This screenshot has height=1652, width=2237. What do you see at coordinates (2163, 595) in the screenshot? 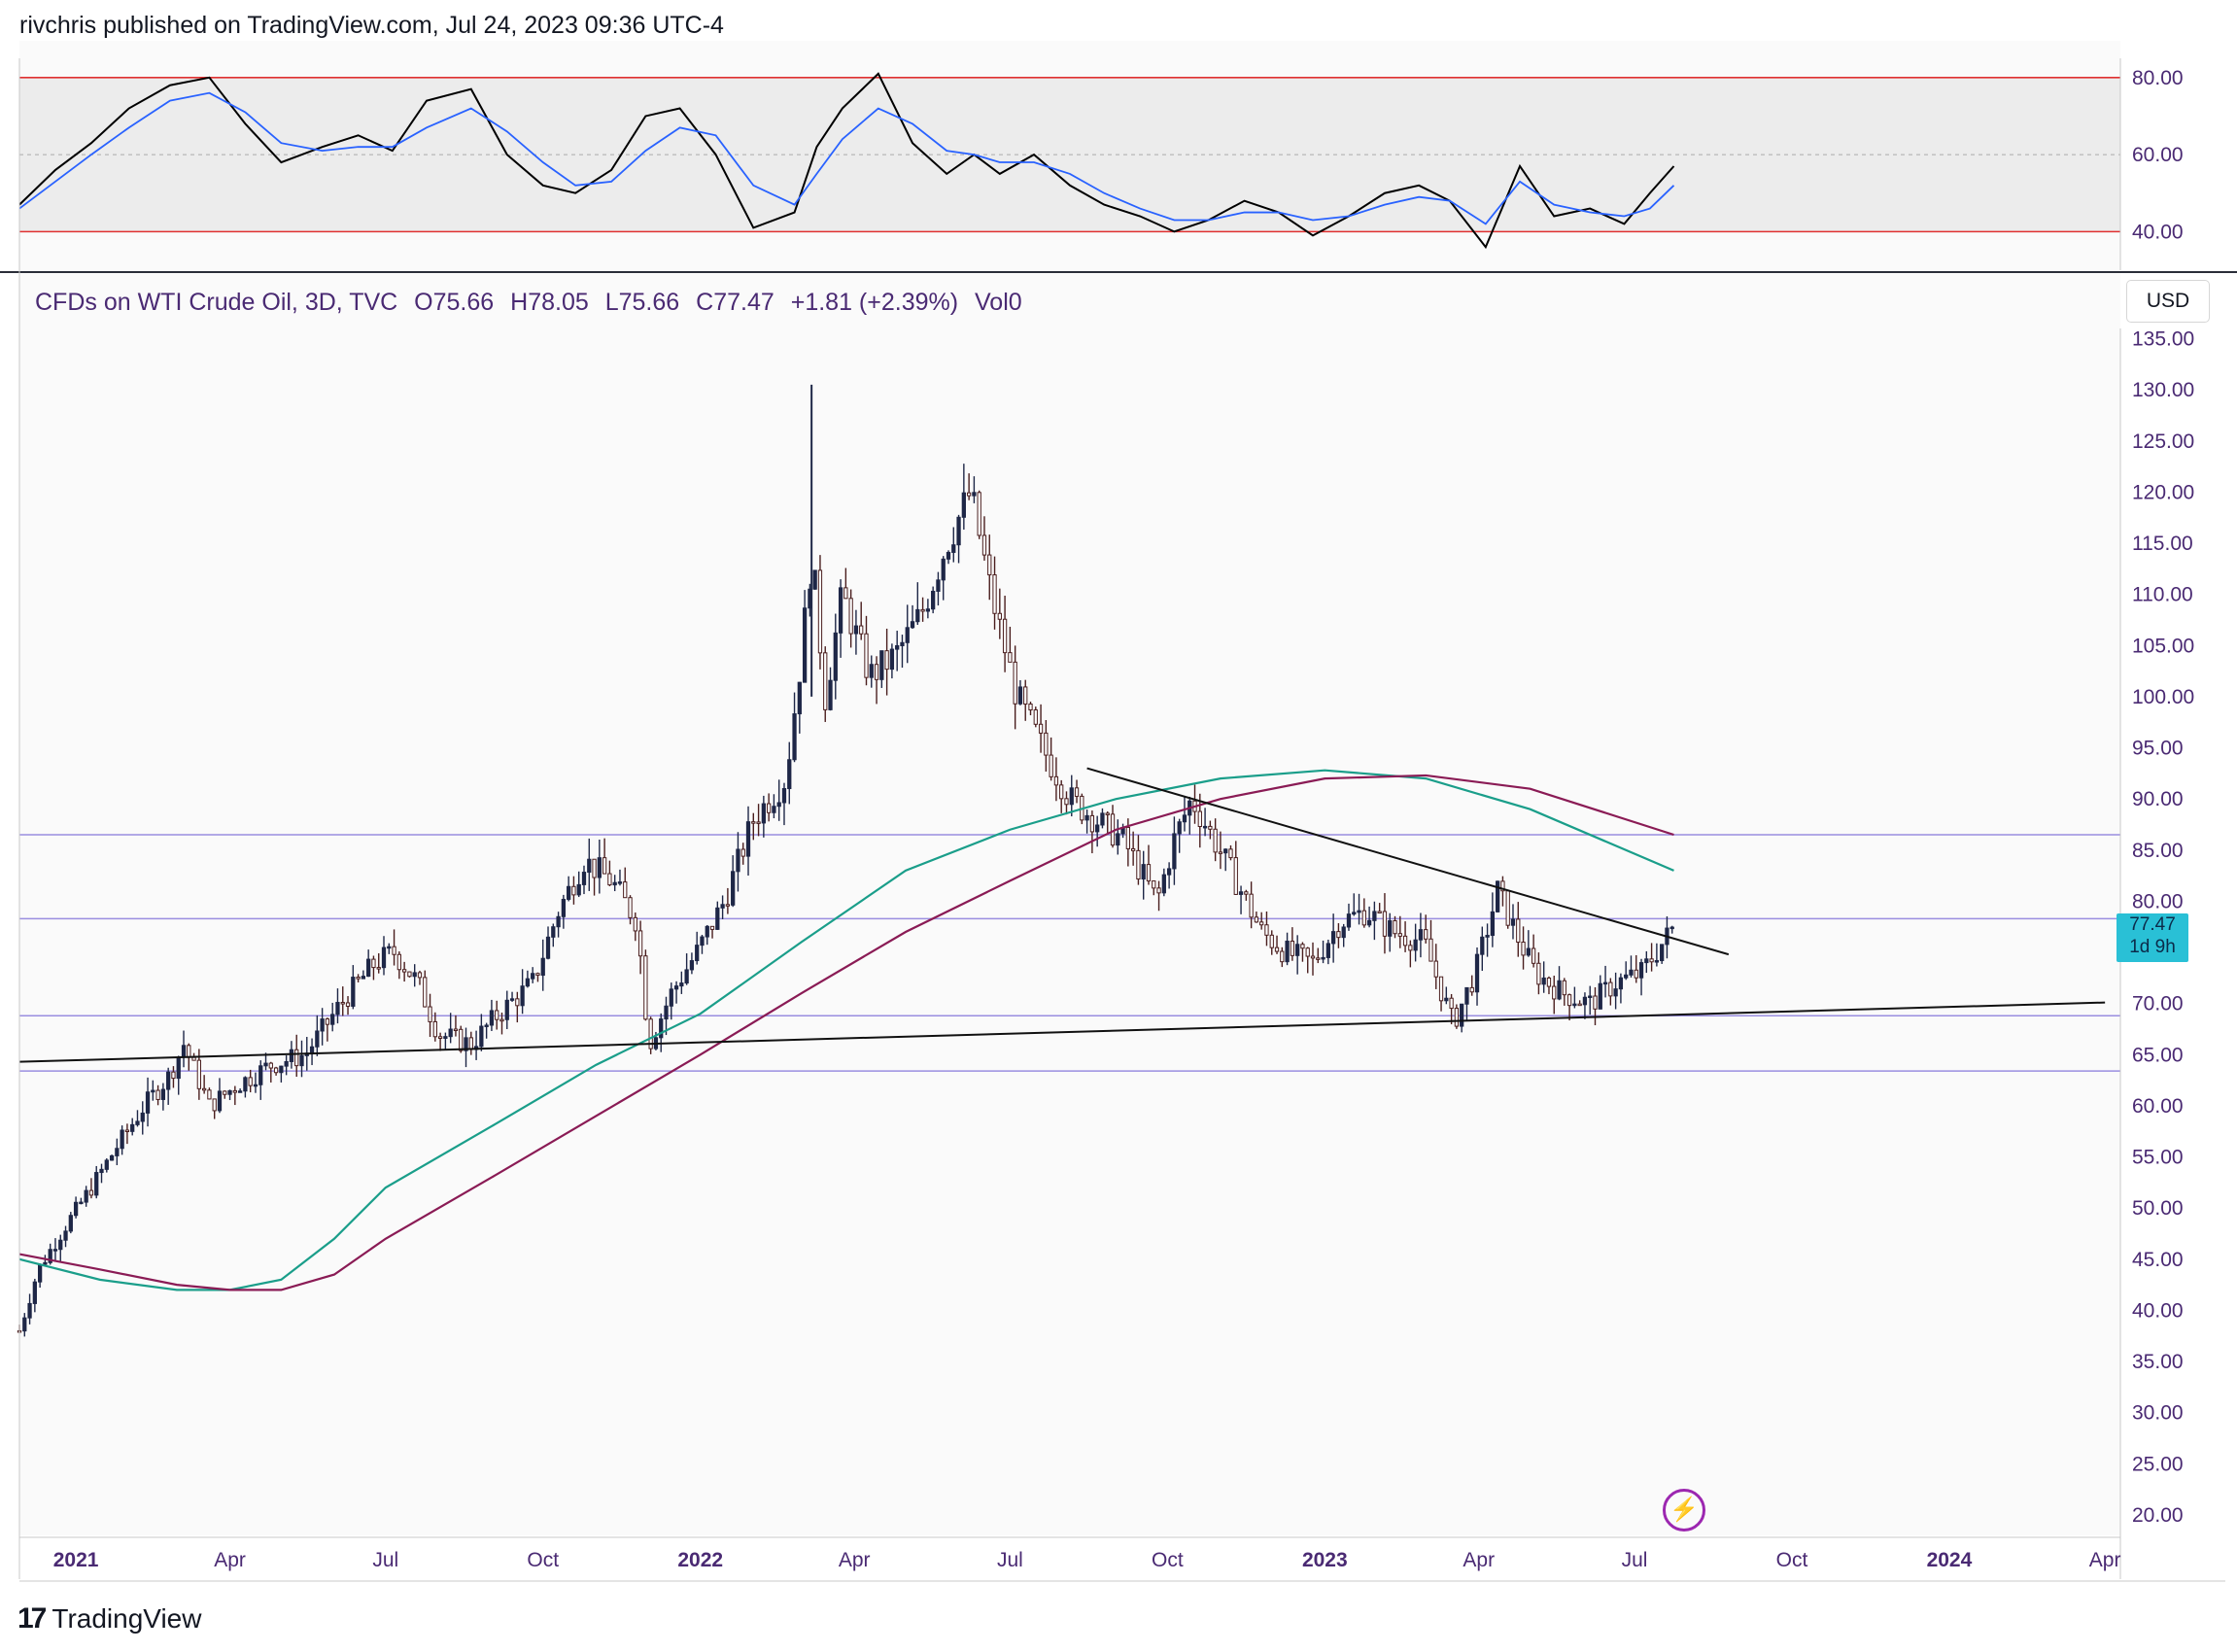
I see `price-ytick-label: 110.00` at bounding box center [2163, 595].